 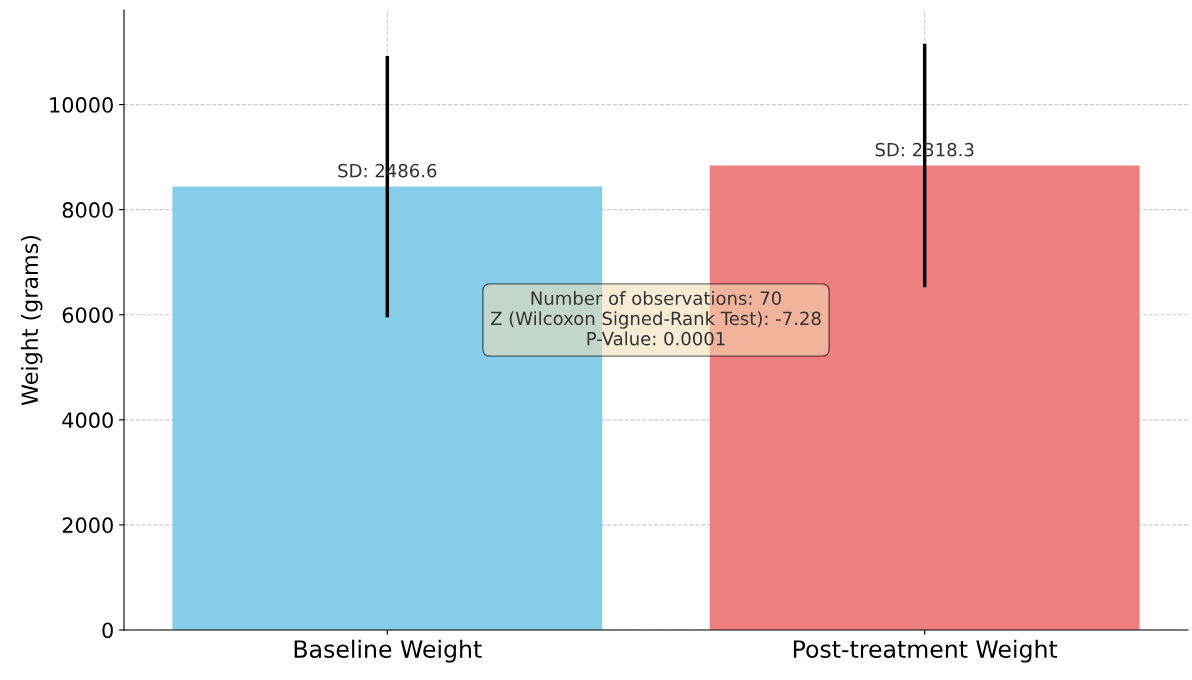 I want to click on y-tick-label: 6000, so click(x=87, y=315).